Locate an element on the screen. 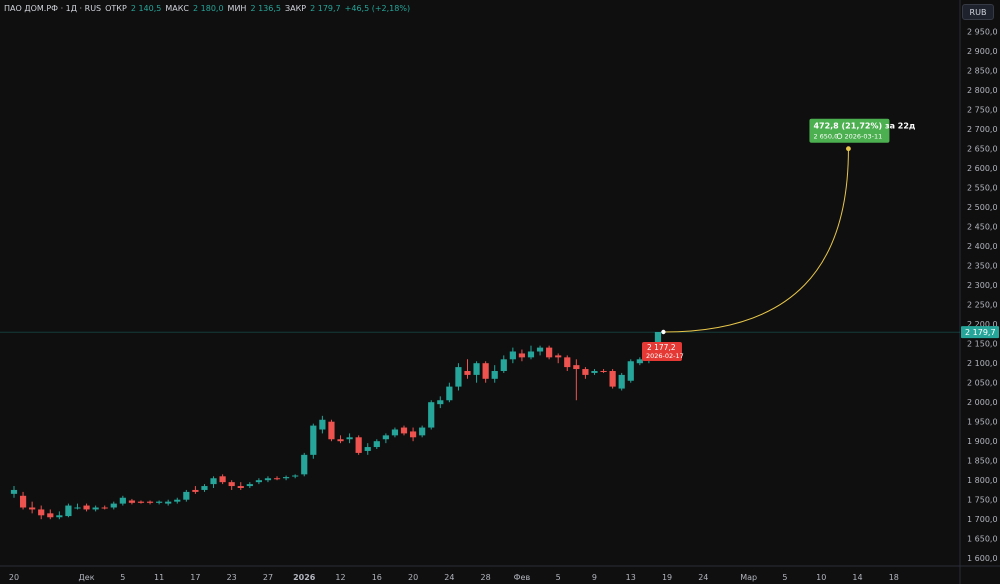 The width and height of the screenshot is (1000, 584). y-tick-label: 2 400,0 is located at coordinates (982, 246).